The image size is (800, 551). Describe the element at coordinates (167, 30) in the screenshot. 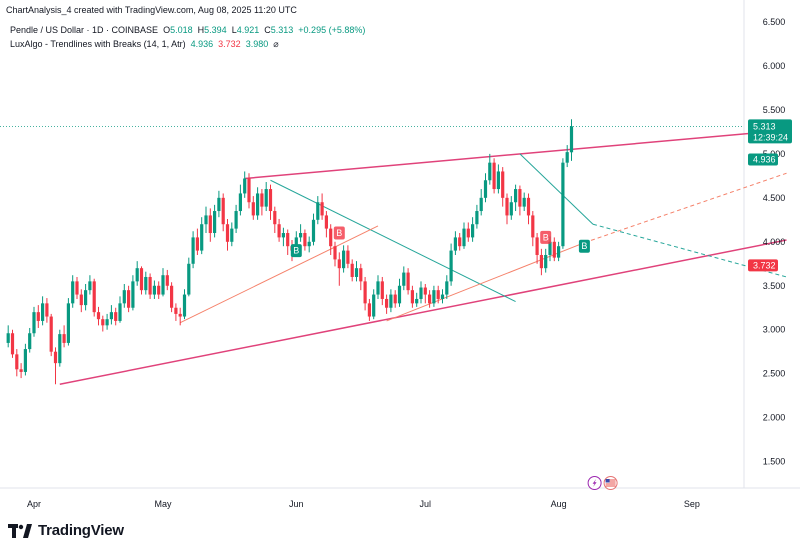

I see `legend-open-label: O` at that location.